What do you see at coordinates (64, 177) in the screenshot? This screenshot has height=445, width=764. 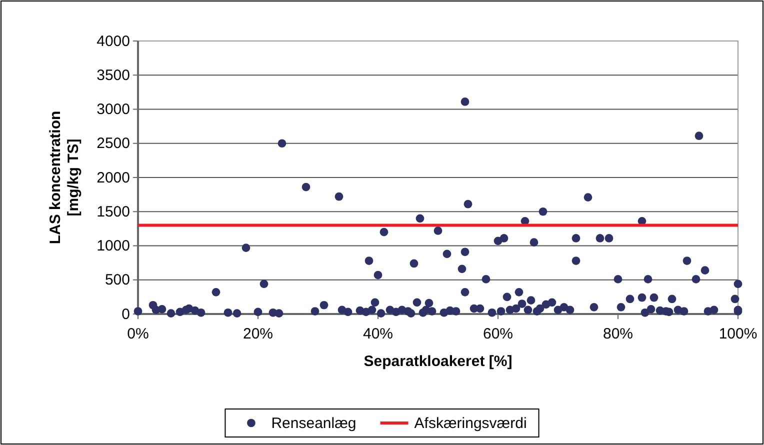 I see `y-axis-title: LAS koncentration [mg/kg TS]` at bounding box center [64, 177].